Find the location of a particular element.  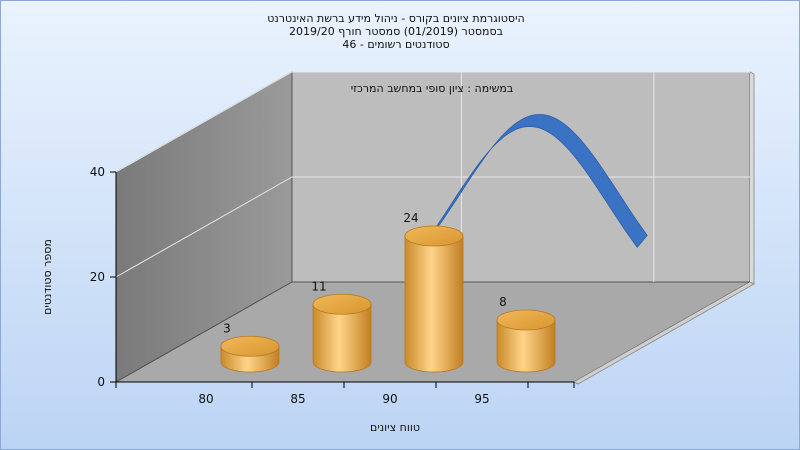

y-axis-ticks: 0 20 40 is located at coordinates (103, 277).